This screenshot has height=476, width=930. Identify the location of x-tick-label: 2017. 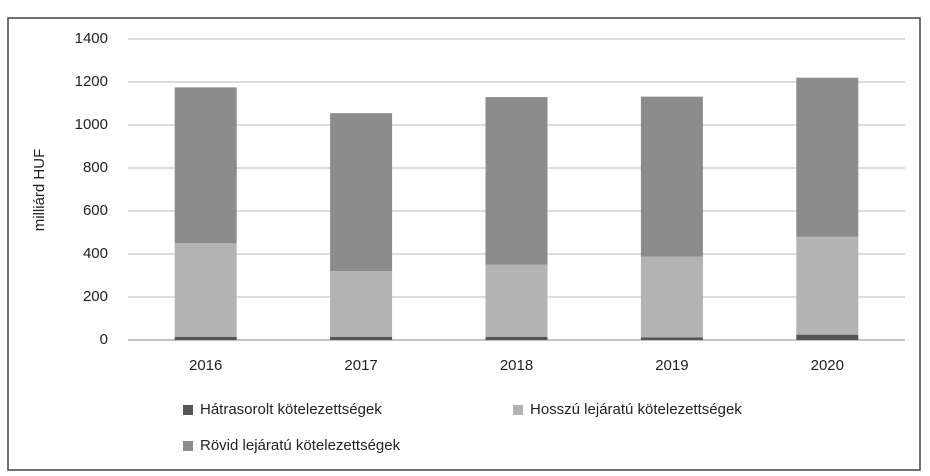
(360, 365).